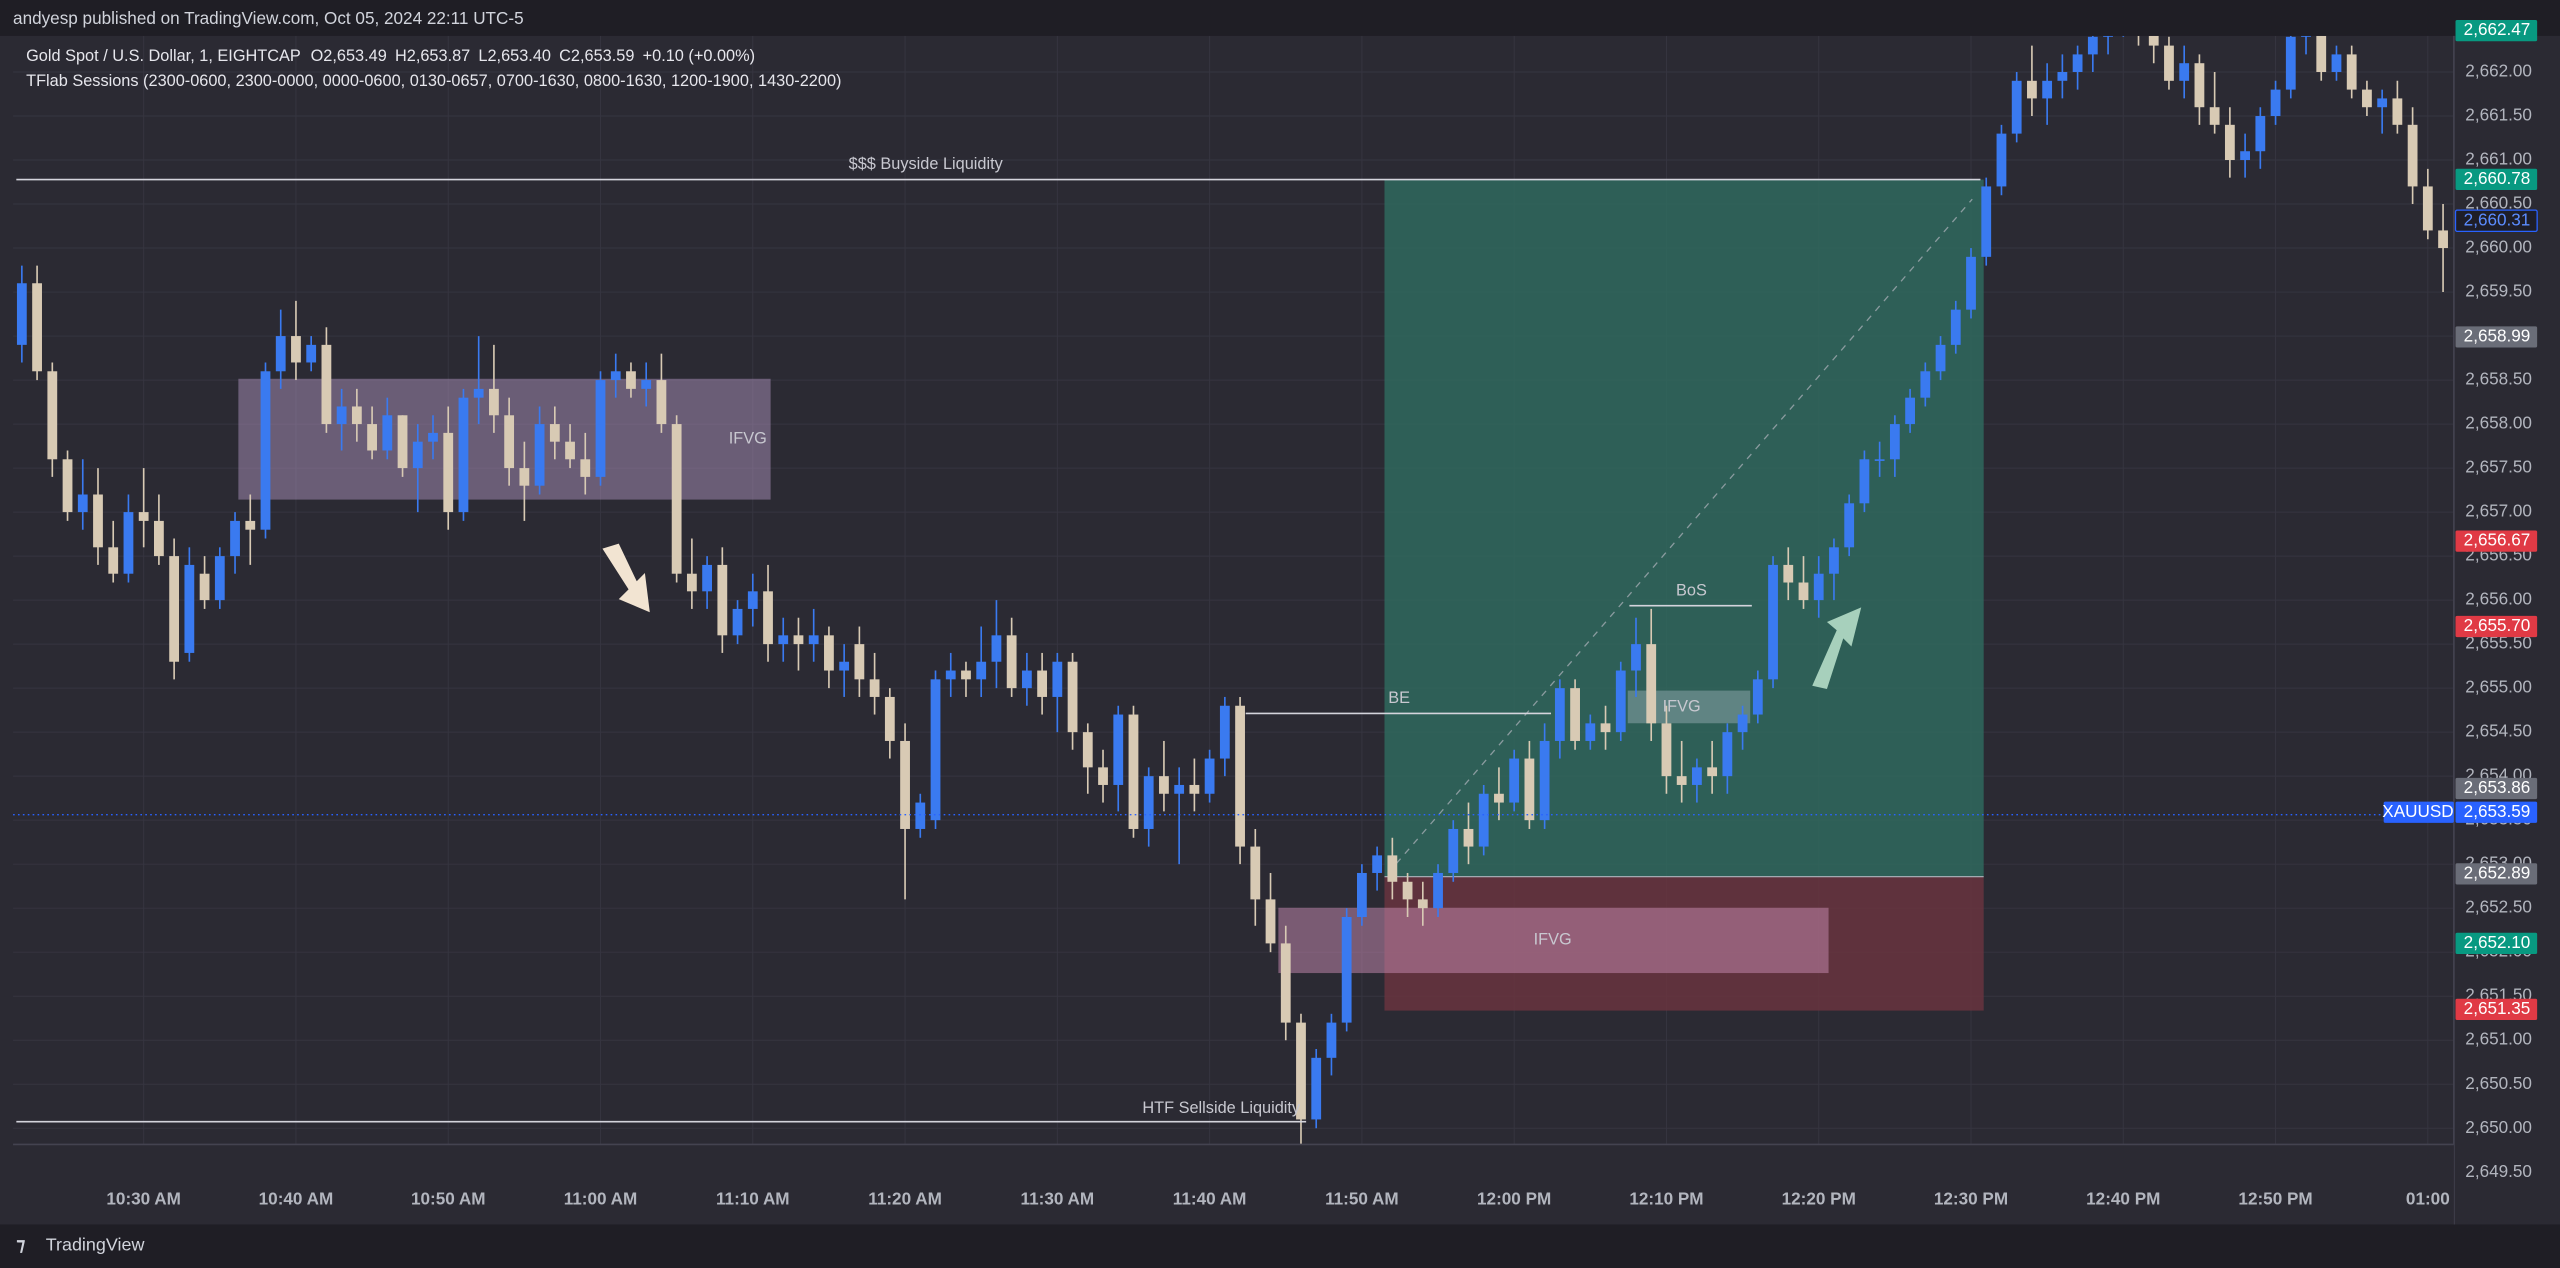 Image resolution: width=2560 pixels, height=1268 pixels. Describe the element at coordinates (2498, 599) in the screenshot. I see `y-tick-label: 2,656.00` at that location.